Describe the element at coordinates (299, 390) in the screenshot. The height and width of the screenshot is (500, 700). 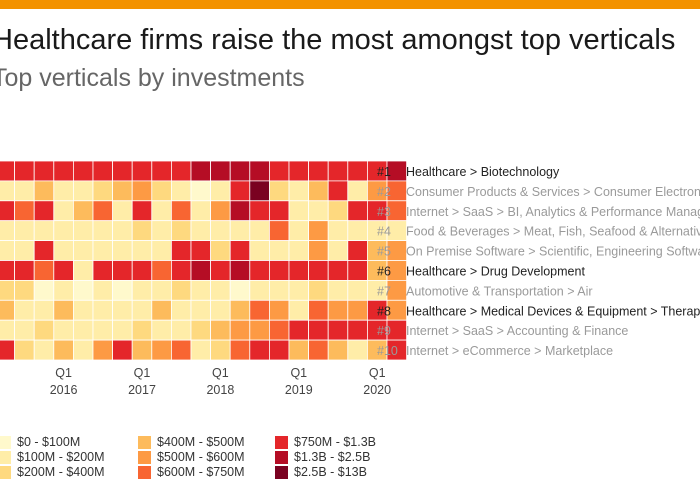
I see `x-tick-year: 2019` at that location.